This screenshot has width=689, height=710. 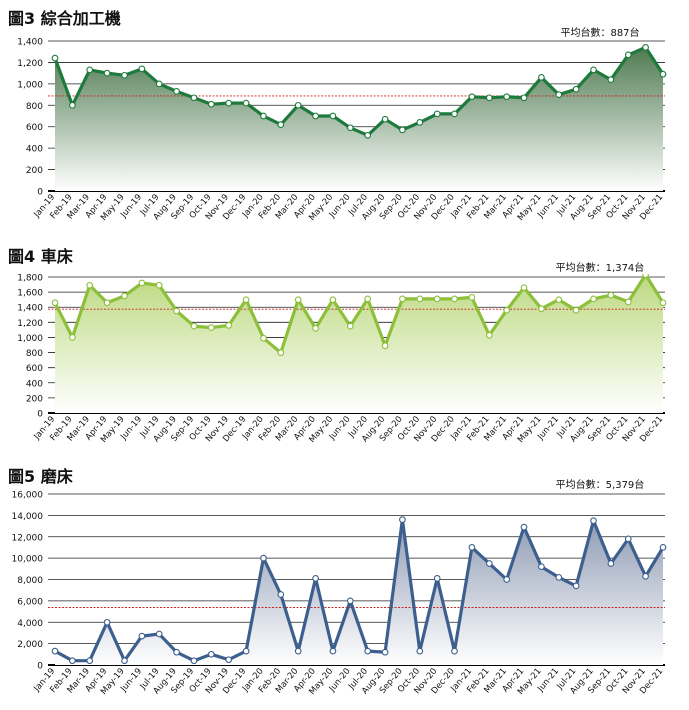 What do you see at coordinates (34, 354) in the screenshot?
I see `y-tick-label: 800` at bounding box center [34, 354].